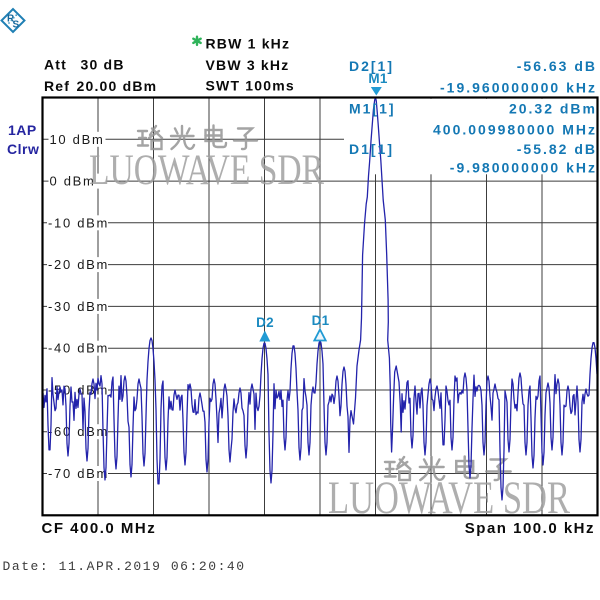 This screenshot has width=600, height=600. Describe the element at coordinates (124, 566) in the screenshot. I see `svg-text: Date: 11.APR.2019 06:20:40` at that location.